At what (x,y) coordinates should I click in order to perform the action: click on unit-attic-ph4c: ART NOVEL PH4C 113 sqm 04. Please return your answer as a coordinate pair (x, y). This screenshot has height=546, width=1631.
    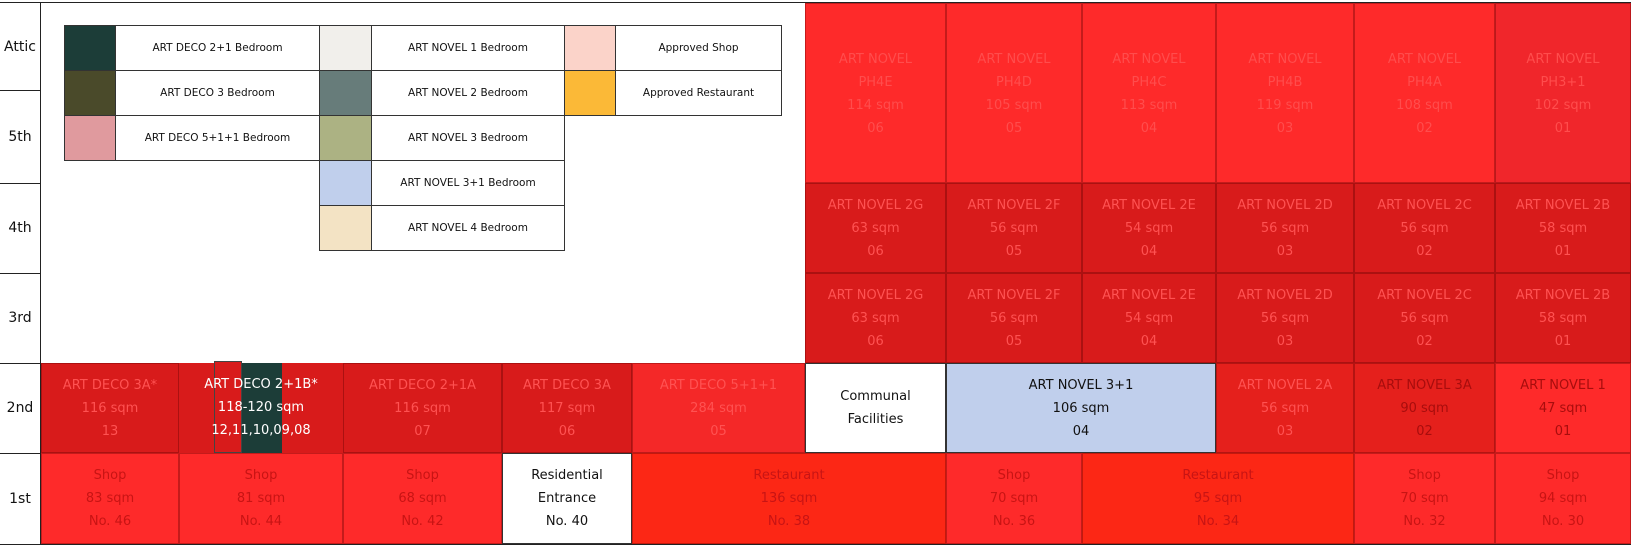
    Looking at the image, I should click on (1149, 93).